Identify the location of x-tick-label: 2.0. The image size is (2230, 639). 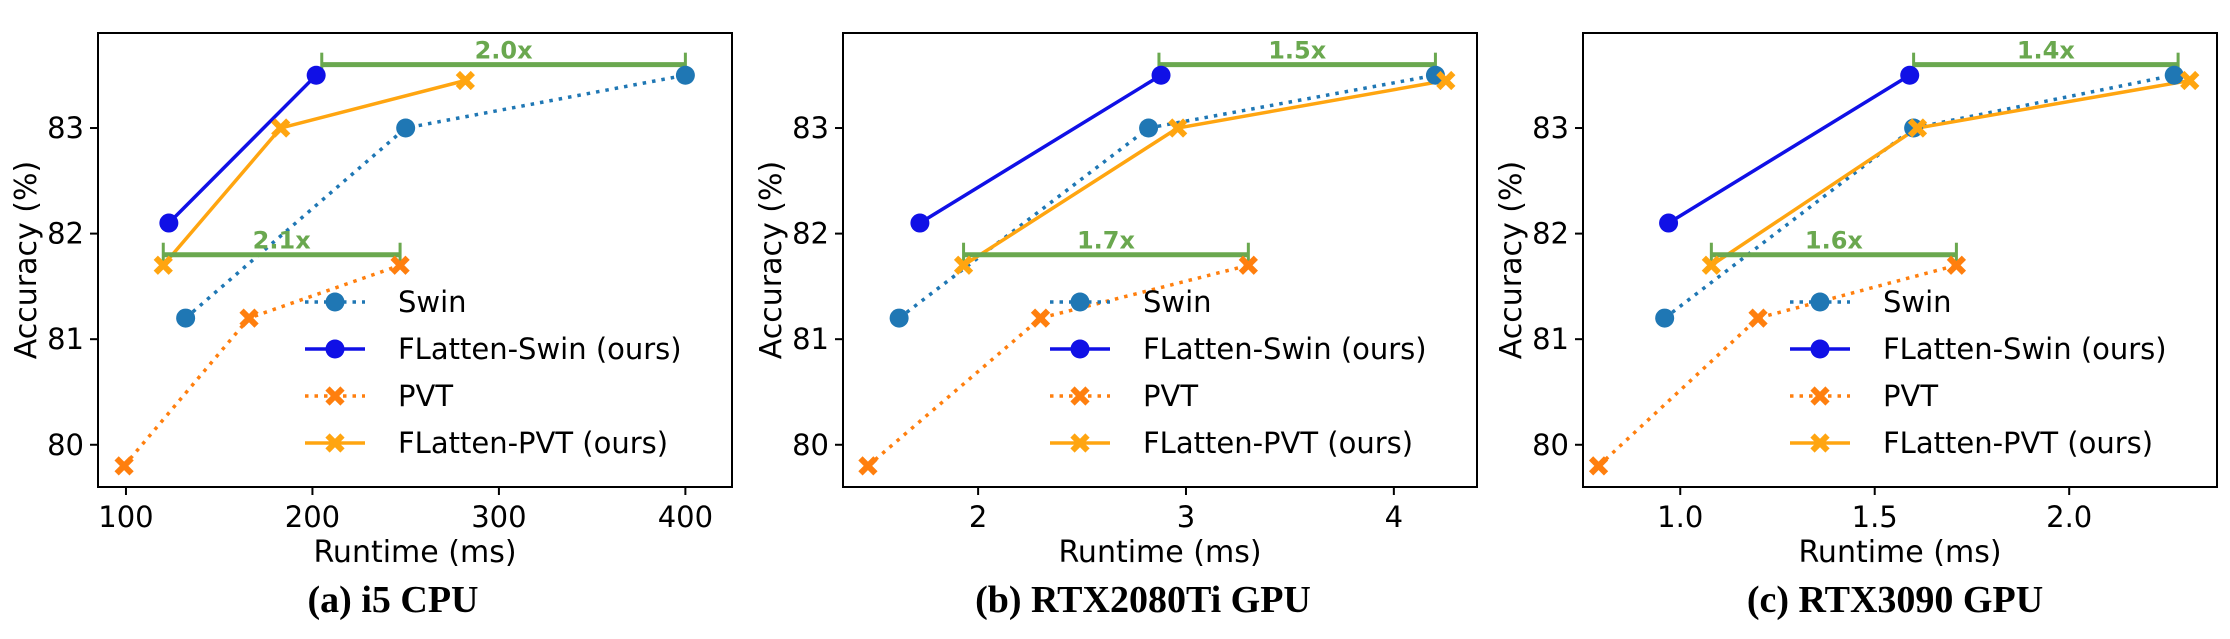
(2069, 517).